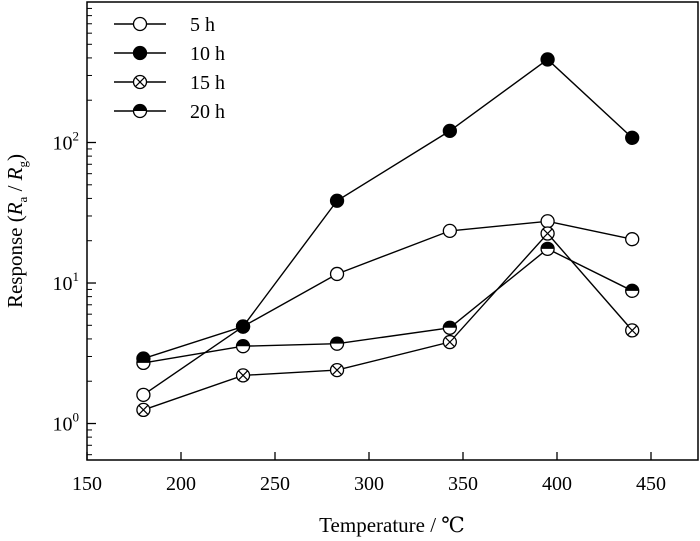 Image resolution: width=700 pixels, height=541 pixels. Describe the element at coordinates (15, 174) in the screenshot. I see `y-axis-label-r2: R` at that location.